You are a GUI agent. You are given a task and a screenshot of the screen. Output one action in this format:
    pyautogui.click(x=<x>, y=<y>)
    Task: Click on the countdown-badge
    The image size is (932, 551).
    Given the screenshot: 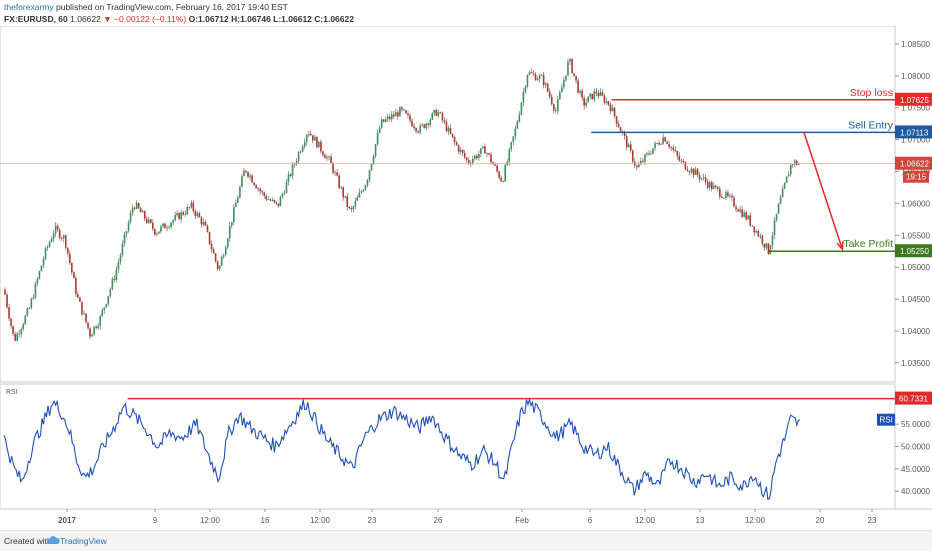 What is the action you would take?
    pyautogui.click(x=916, y=176)
    